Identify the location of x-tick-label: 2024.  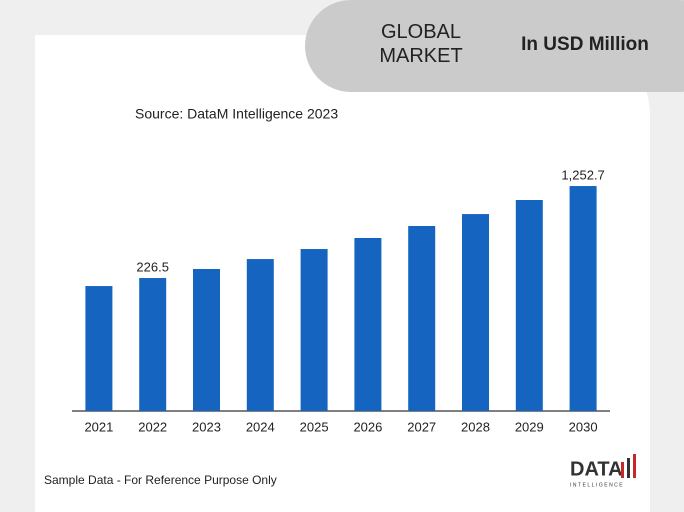
(260, 426).